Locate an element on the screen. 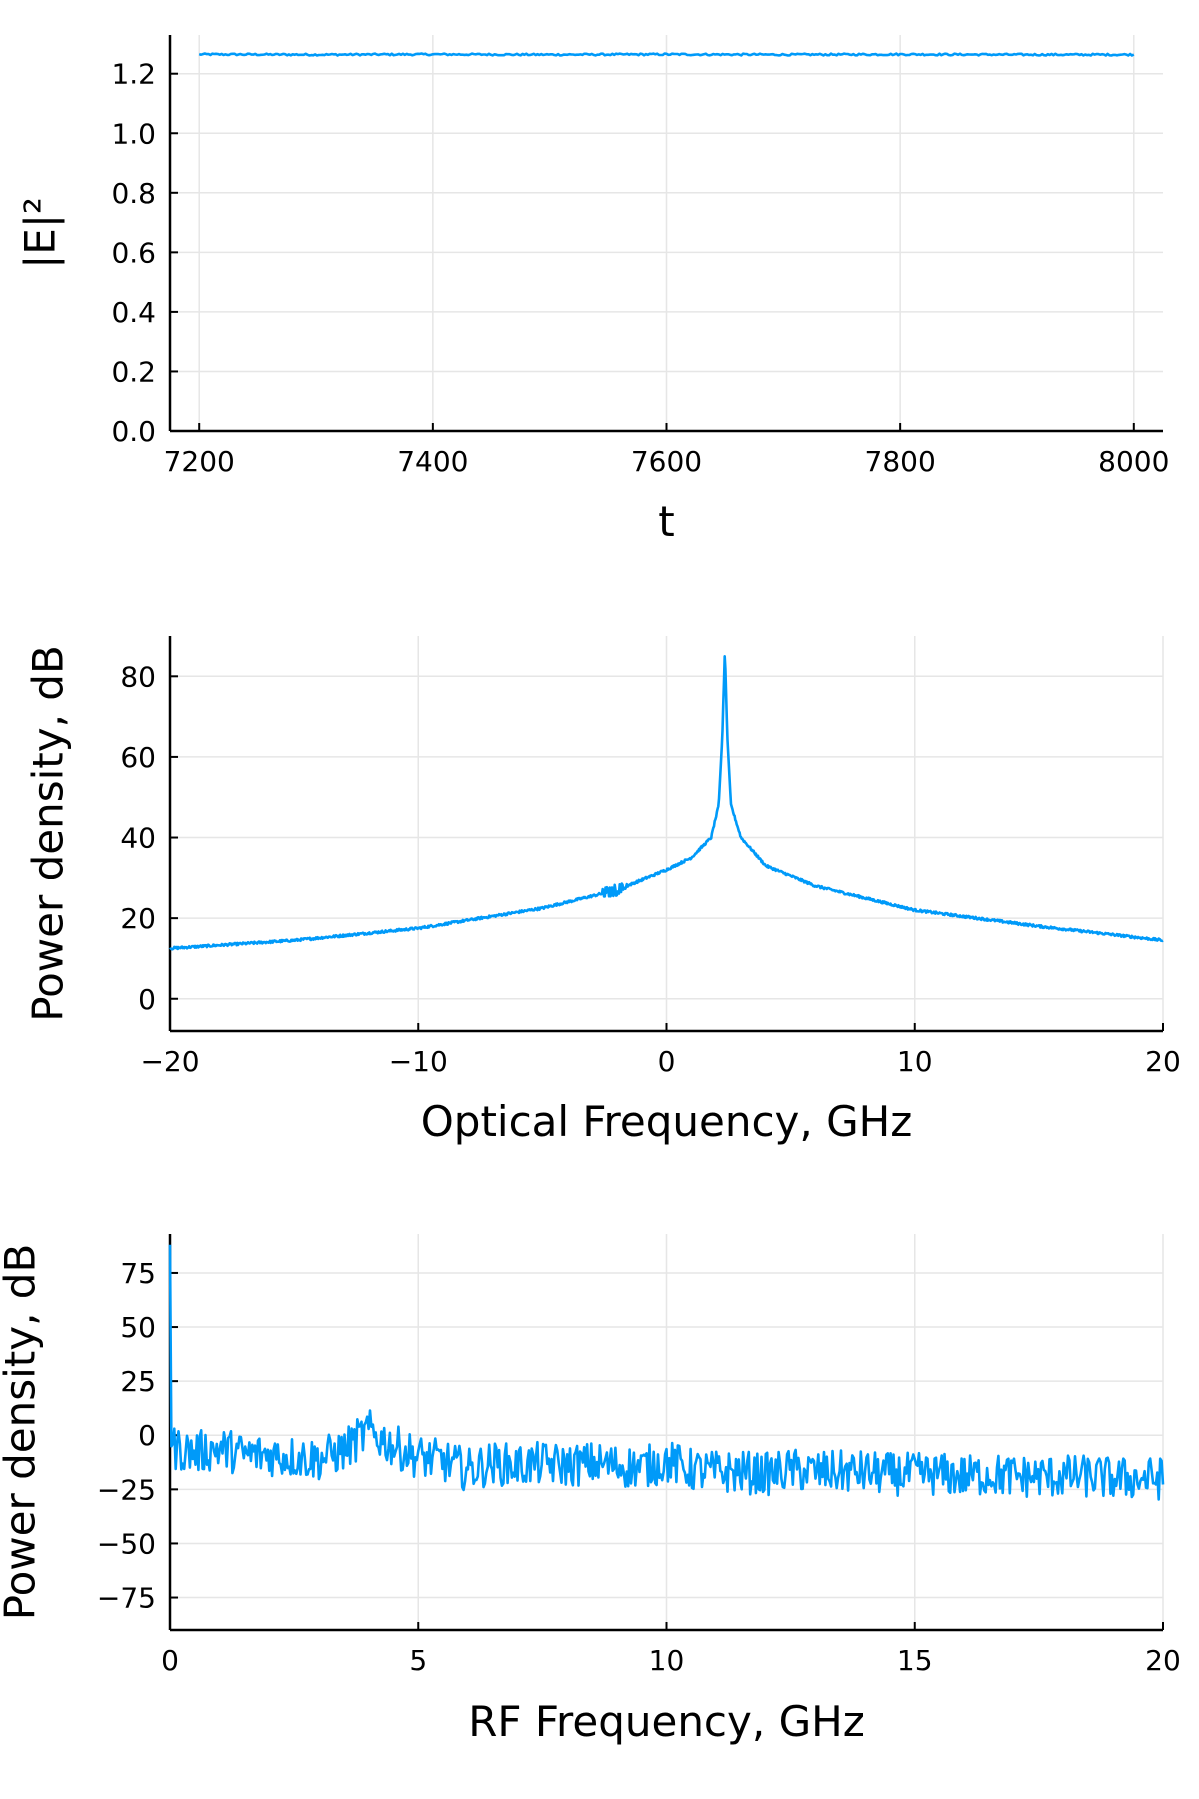  y-tick-label: 40 is located at coordinates (138, 838).